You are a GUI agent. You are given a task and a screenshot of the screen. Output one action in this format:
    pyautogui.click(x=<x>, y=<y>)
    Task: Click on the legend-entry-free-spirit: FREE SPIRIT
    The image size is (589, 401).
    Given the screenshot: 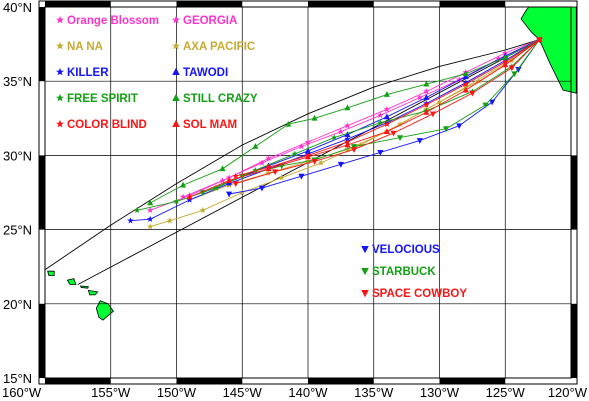 What is the action you would take?
    pyautogui.click(x=97, y=99)
    